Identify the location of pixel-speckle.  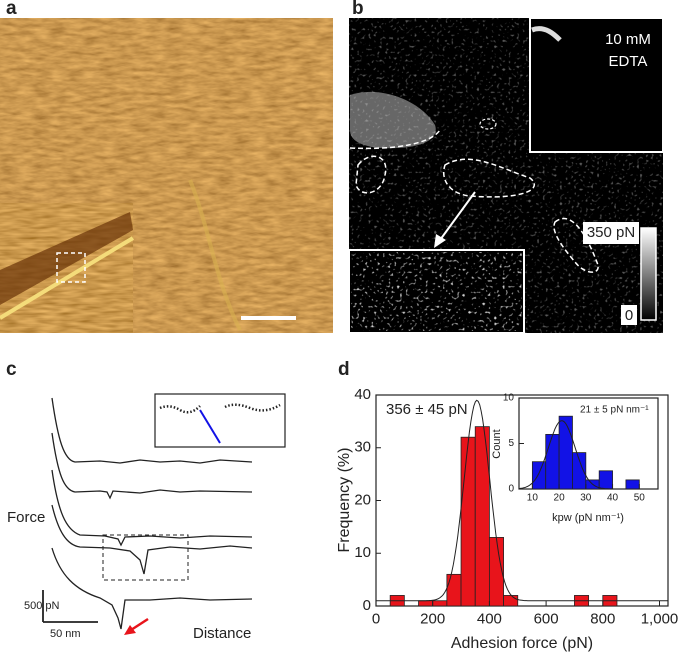
(436, 291).